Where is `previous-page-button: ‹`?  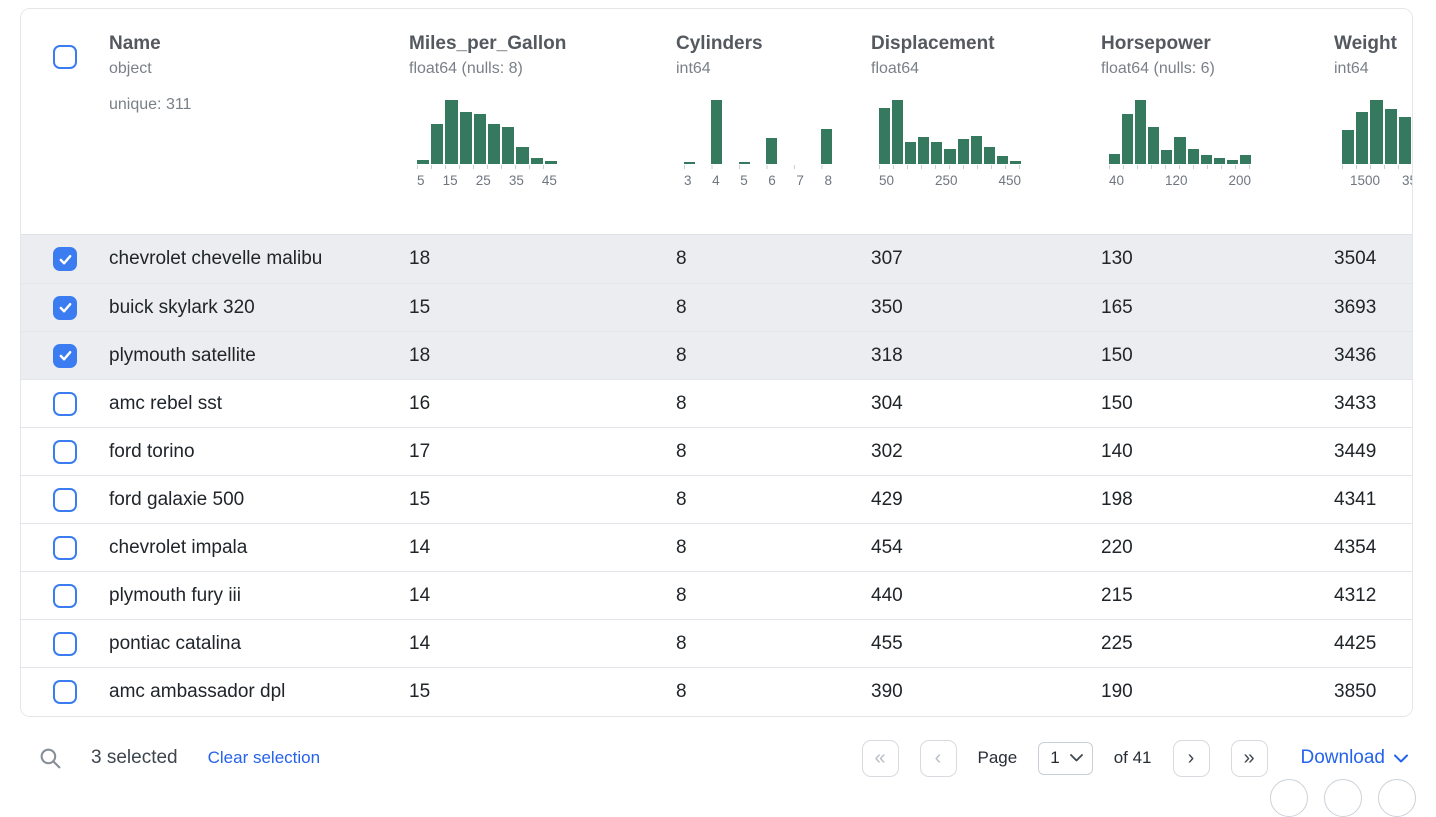 previous-page-button: ‹ is located at coordinates (938, 758).